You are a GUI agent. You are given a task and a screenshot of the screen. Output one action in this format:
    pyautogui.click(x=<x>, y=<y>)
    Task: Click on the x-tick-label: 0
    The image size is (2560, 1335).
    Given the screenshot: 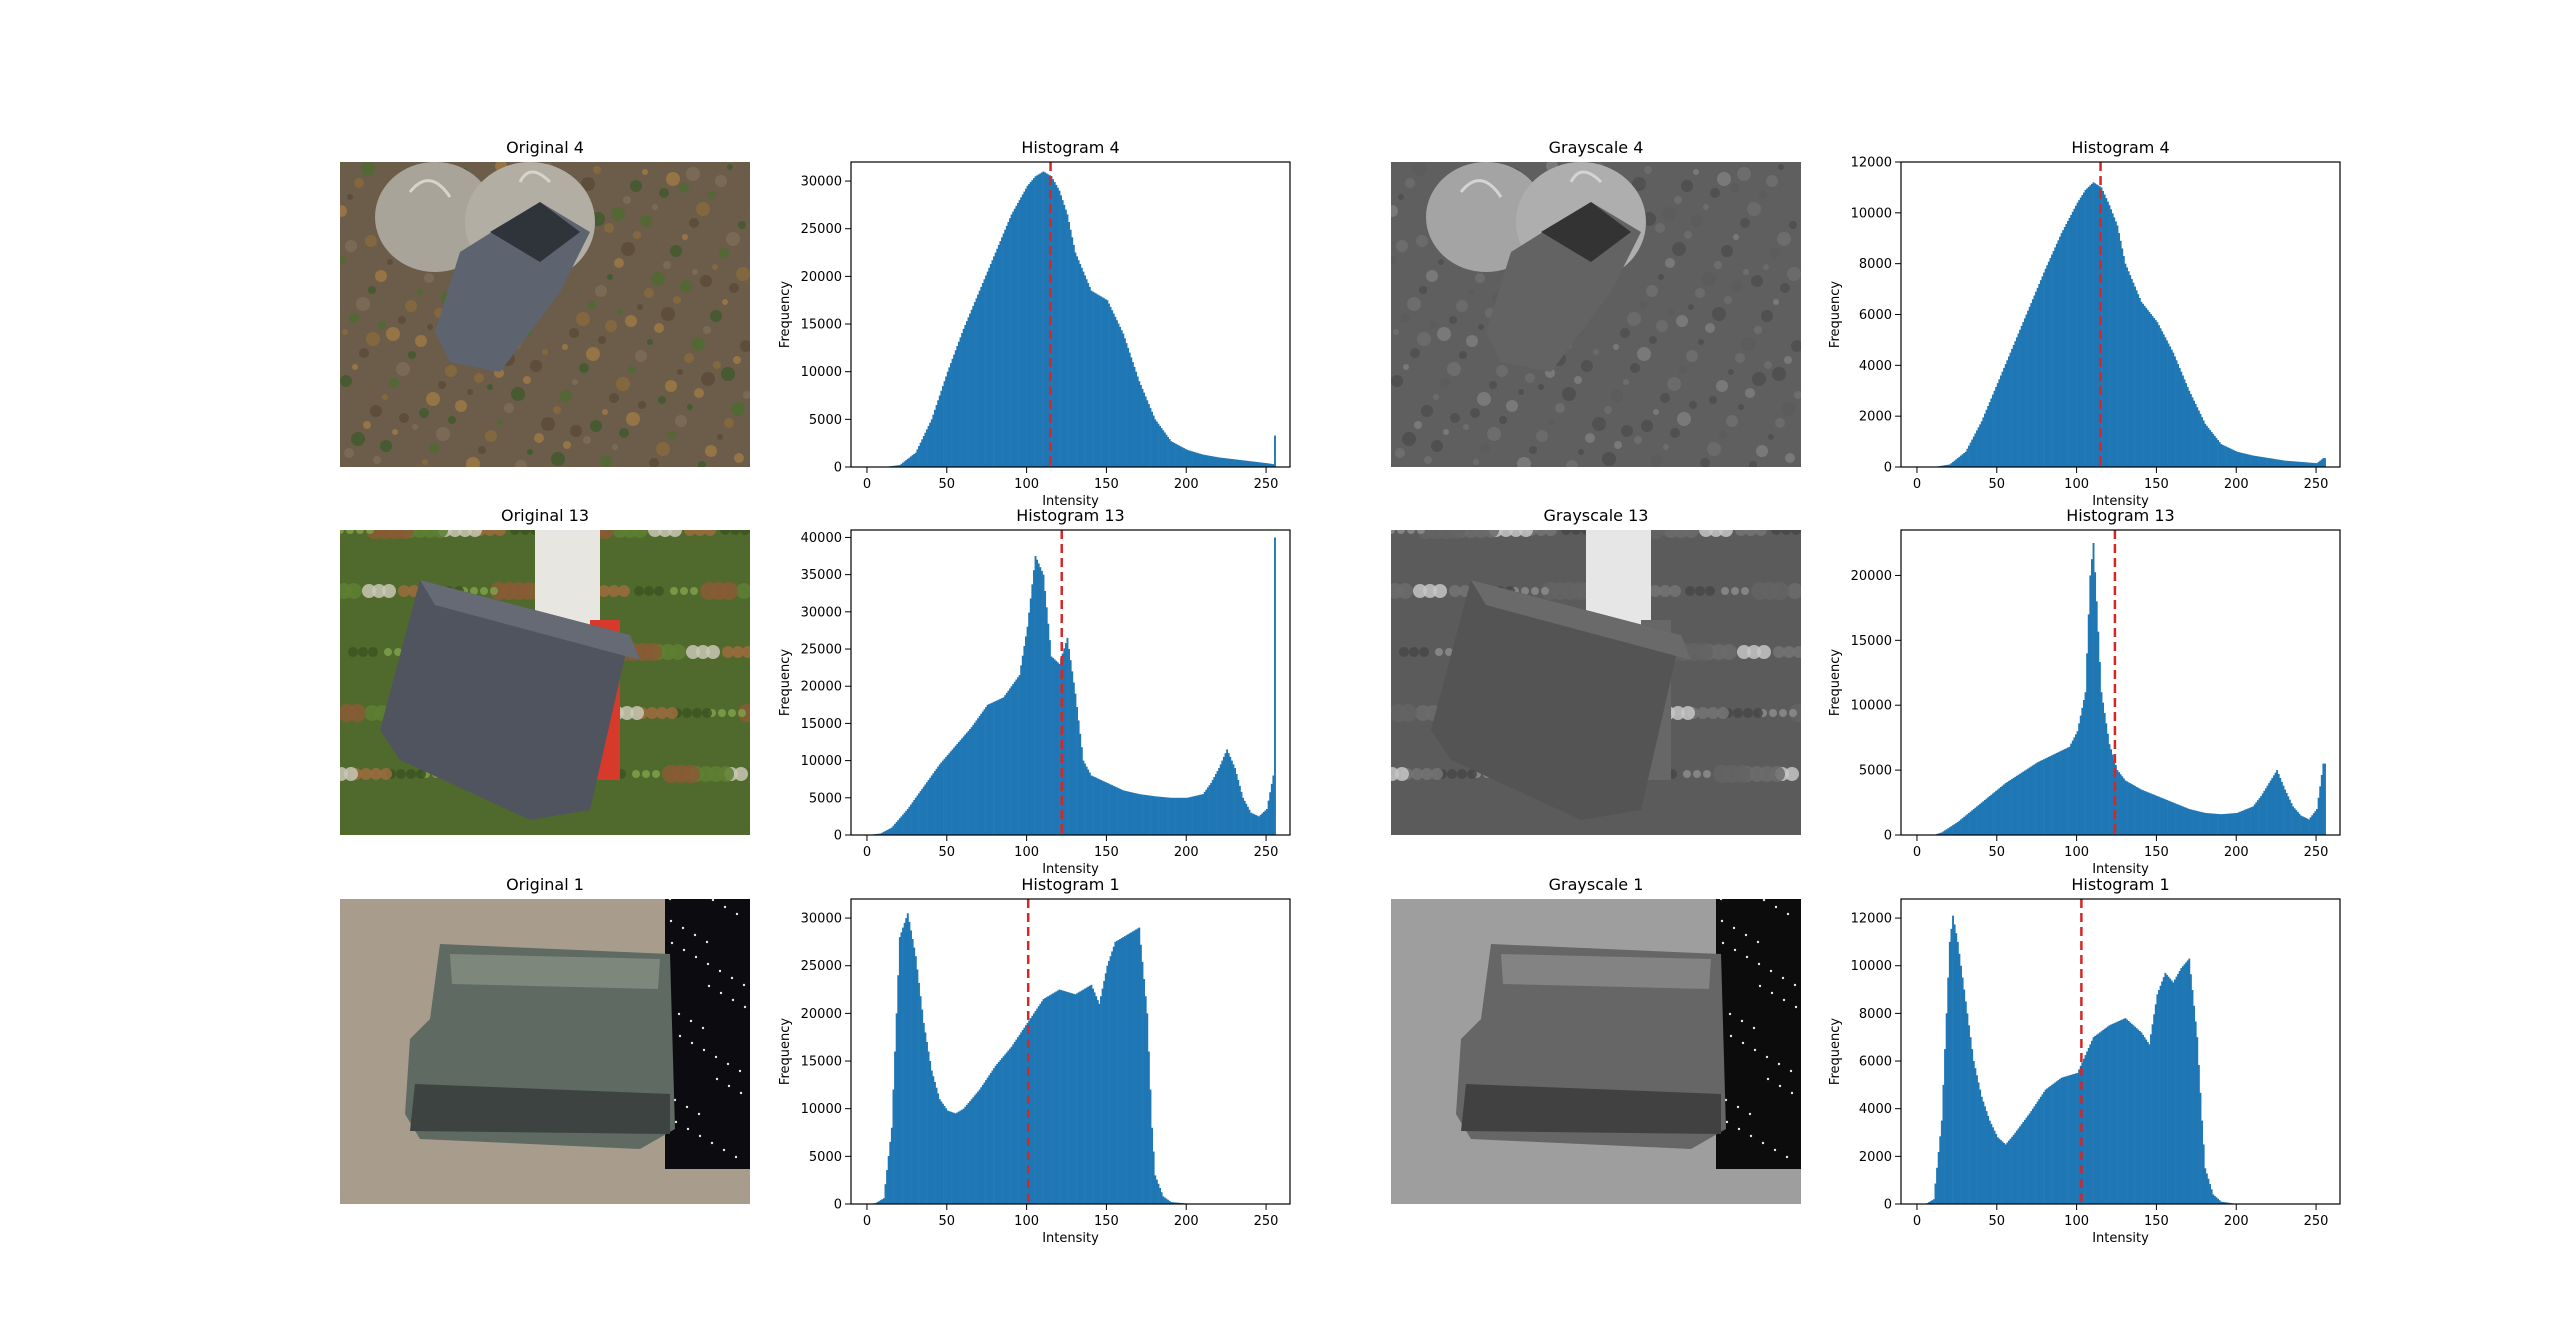 What is the action you would take?
    pyautogui.click(x=1917, y=1221)
    